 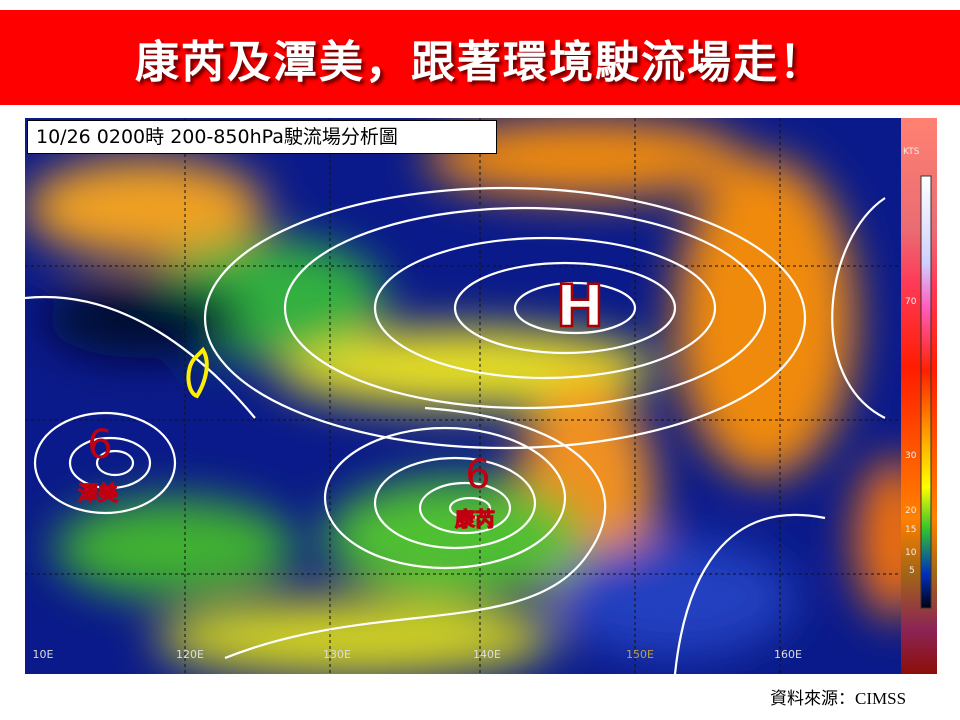 I want to click on lon-label: 130E, so click(x=337, y=654).